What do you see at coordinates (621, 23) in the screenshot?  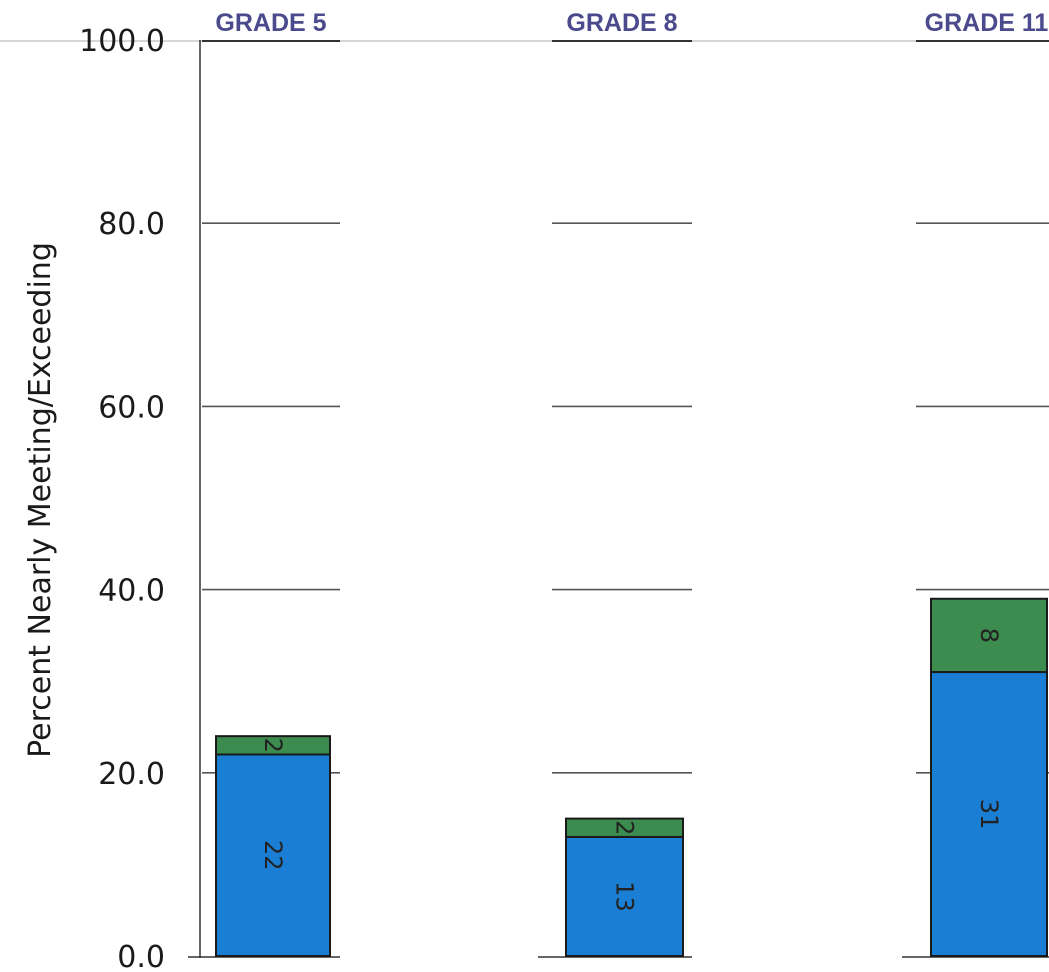 I see `grade-header: GRADE 8` at bounding box center [621, 23].